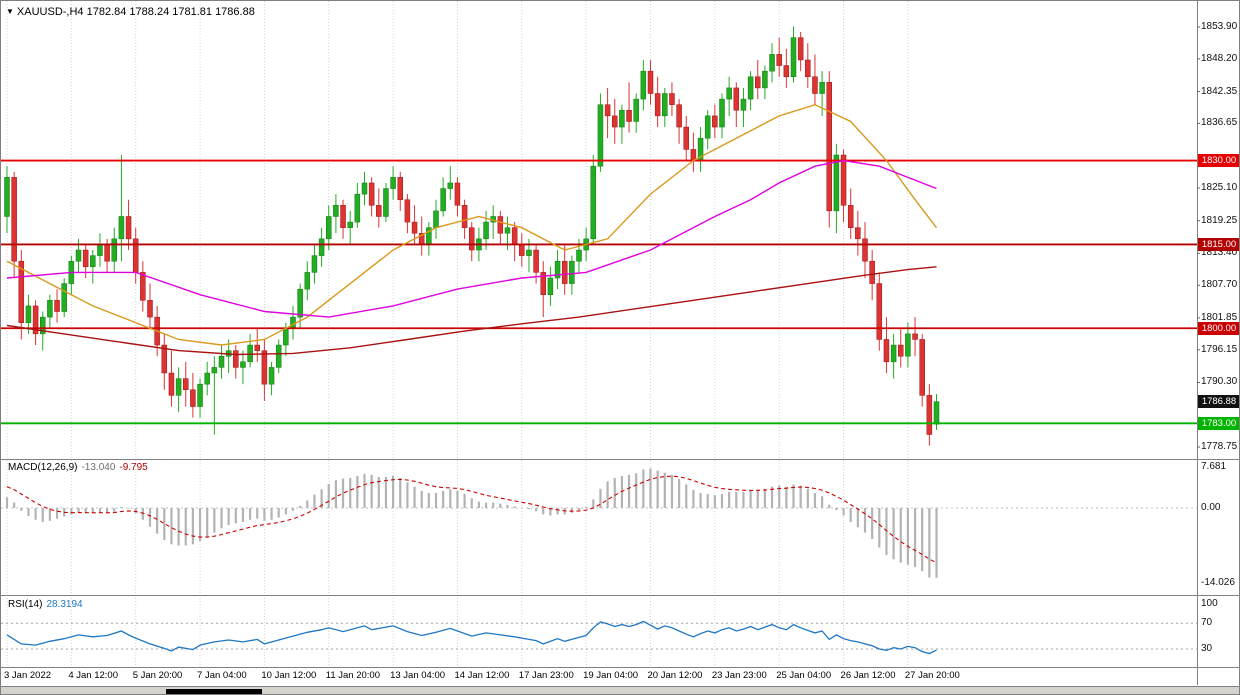 The width and height of the screenshot is (1240, 695). What do you see at coordinates (675, 675) in the screenshot?
I see `time-axis-label: 20 Jan 12:00` at bounding box center [675, 675].